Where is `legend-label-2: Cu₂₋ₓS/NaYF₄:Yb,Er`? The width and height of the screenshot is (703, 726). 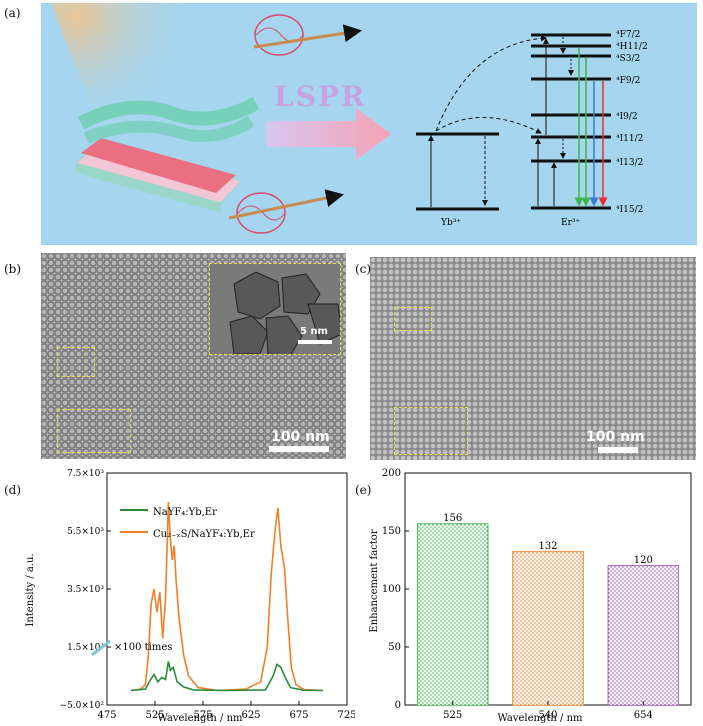
legend-label-2: Cu₂₋ₓS/NaYF₄:Yb,Er is located at coordinates (204, 534).